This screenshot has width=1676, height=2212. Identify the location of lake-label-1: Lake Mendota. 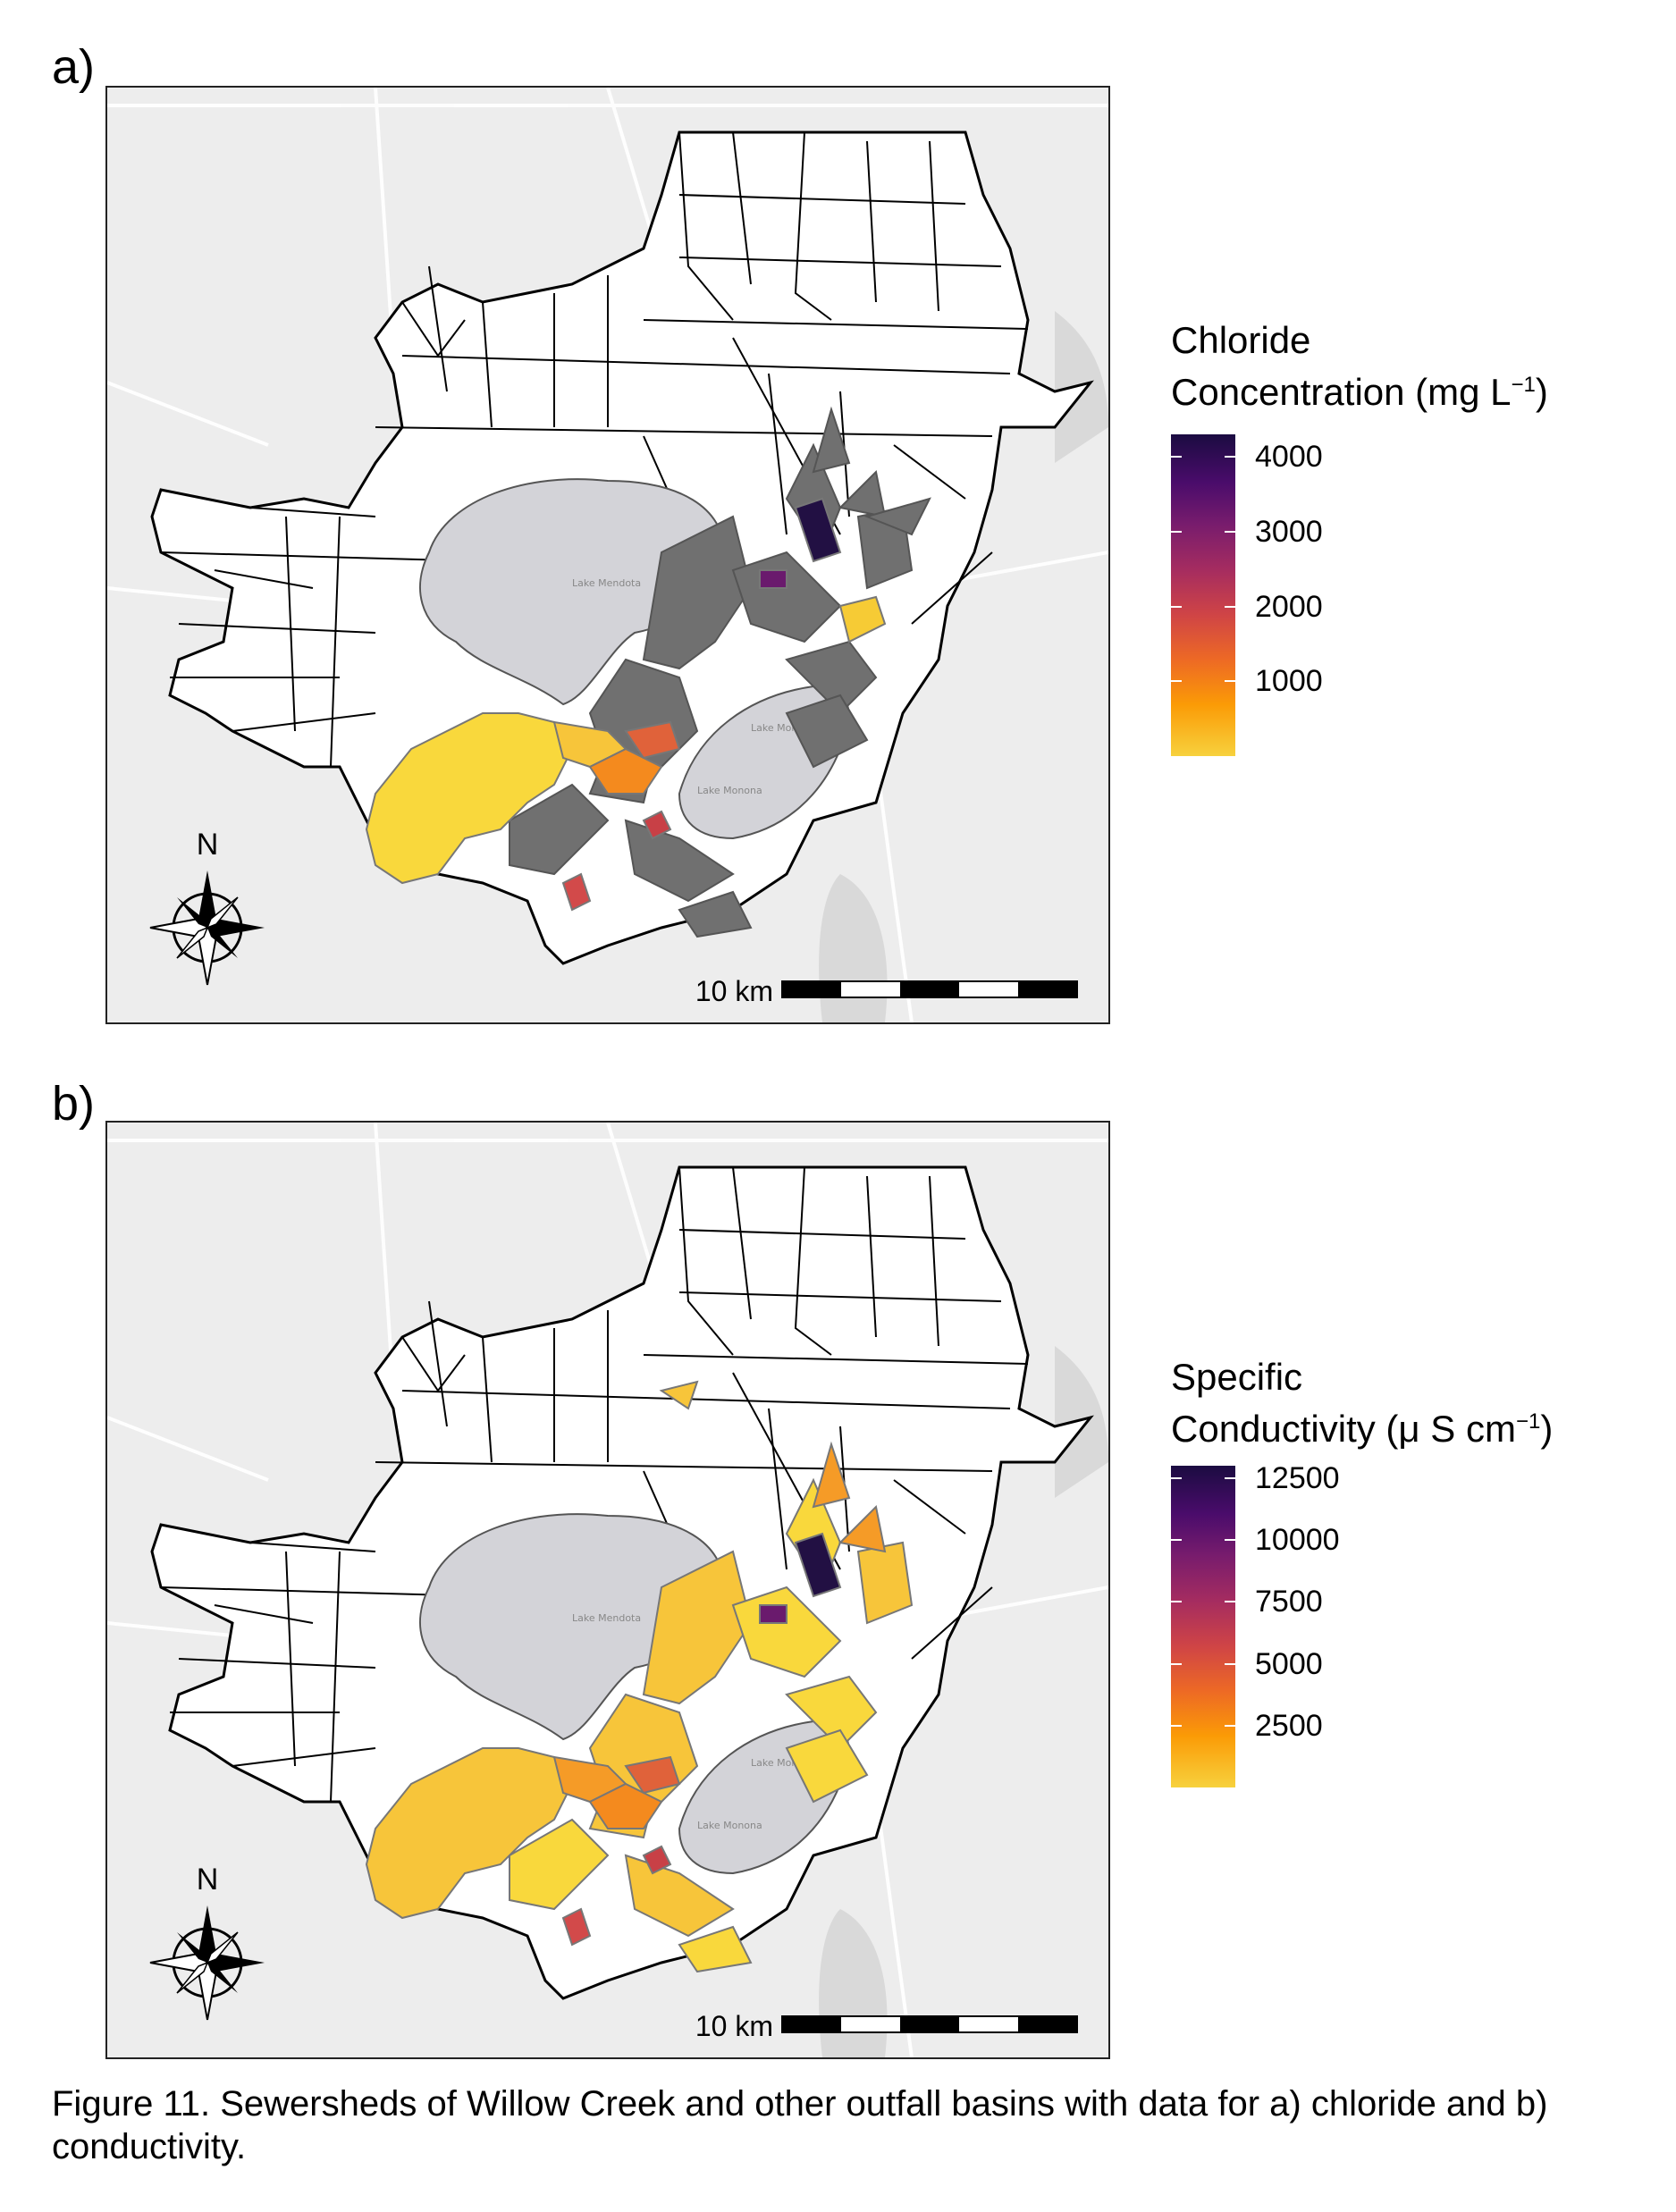
(606, 583).